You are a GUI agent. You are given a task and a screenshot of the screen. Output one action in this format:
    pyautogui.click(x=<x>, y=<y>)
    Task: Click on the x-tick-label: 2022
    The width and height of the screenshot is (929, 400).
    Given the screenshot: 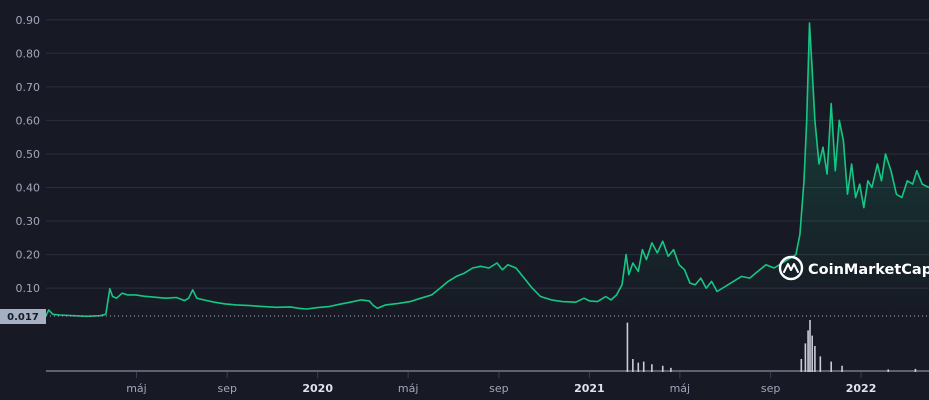 What is the action you would take?
    pyautogui.click(x=861, y=388)
    